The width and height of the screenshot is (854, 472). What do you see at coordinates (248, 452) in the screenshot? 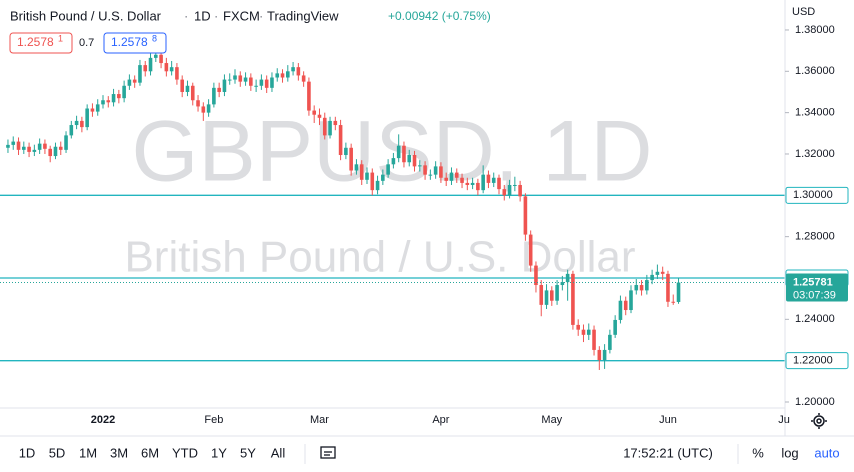
I see `range-button: 5Y` at bounding box center [248, 452].